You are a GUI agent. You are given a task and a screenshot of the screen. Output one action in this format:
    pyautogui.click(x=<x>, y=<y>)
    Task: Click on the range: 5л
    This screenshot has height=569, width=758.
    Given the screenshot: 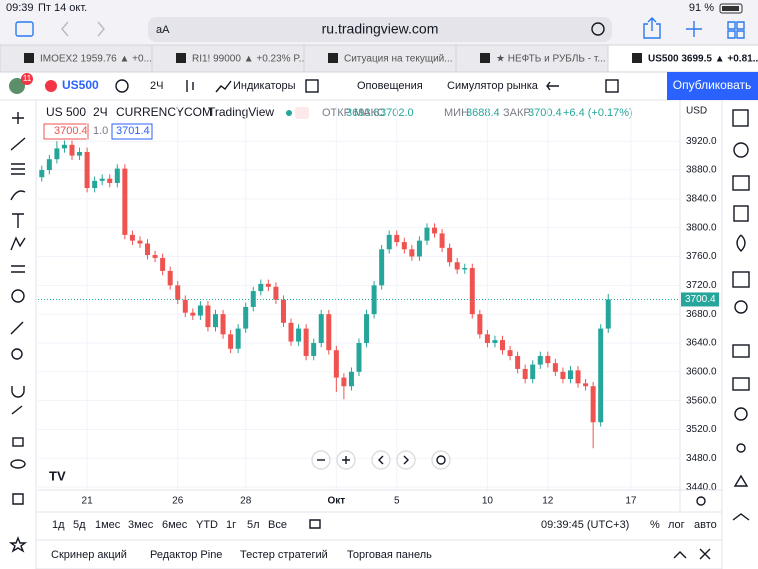 What is the action you would take?
    pyautogui.click(x=253, y=525)
    